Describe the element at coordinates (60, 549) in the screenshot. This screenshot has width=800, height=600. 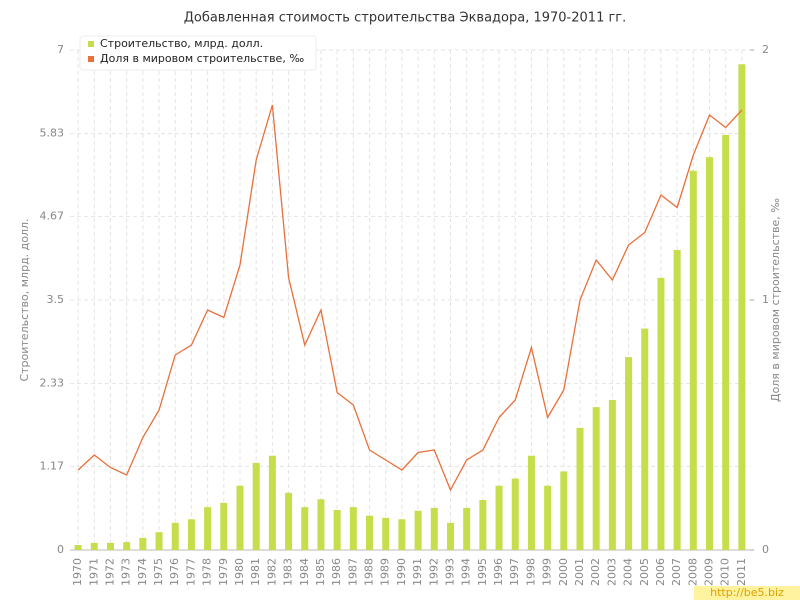
I see `y-tick-label: 0` at that location.